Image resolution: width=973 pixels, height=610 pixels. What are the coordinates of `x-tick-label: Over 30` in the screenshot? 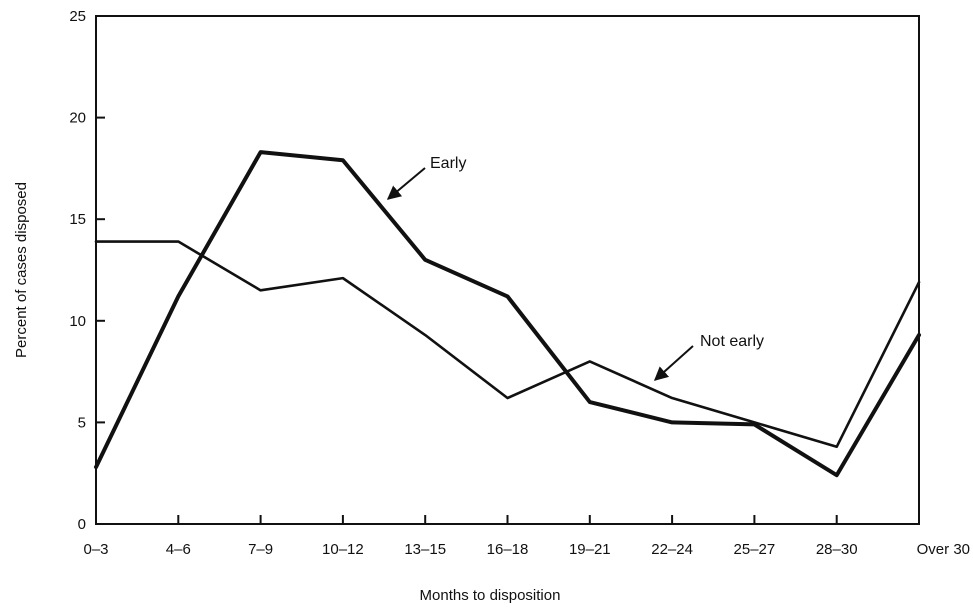 It's located at (943, 549).